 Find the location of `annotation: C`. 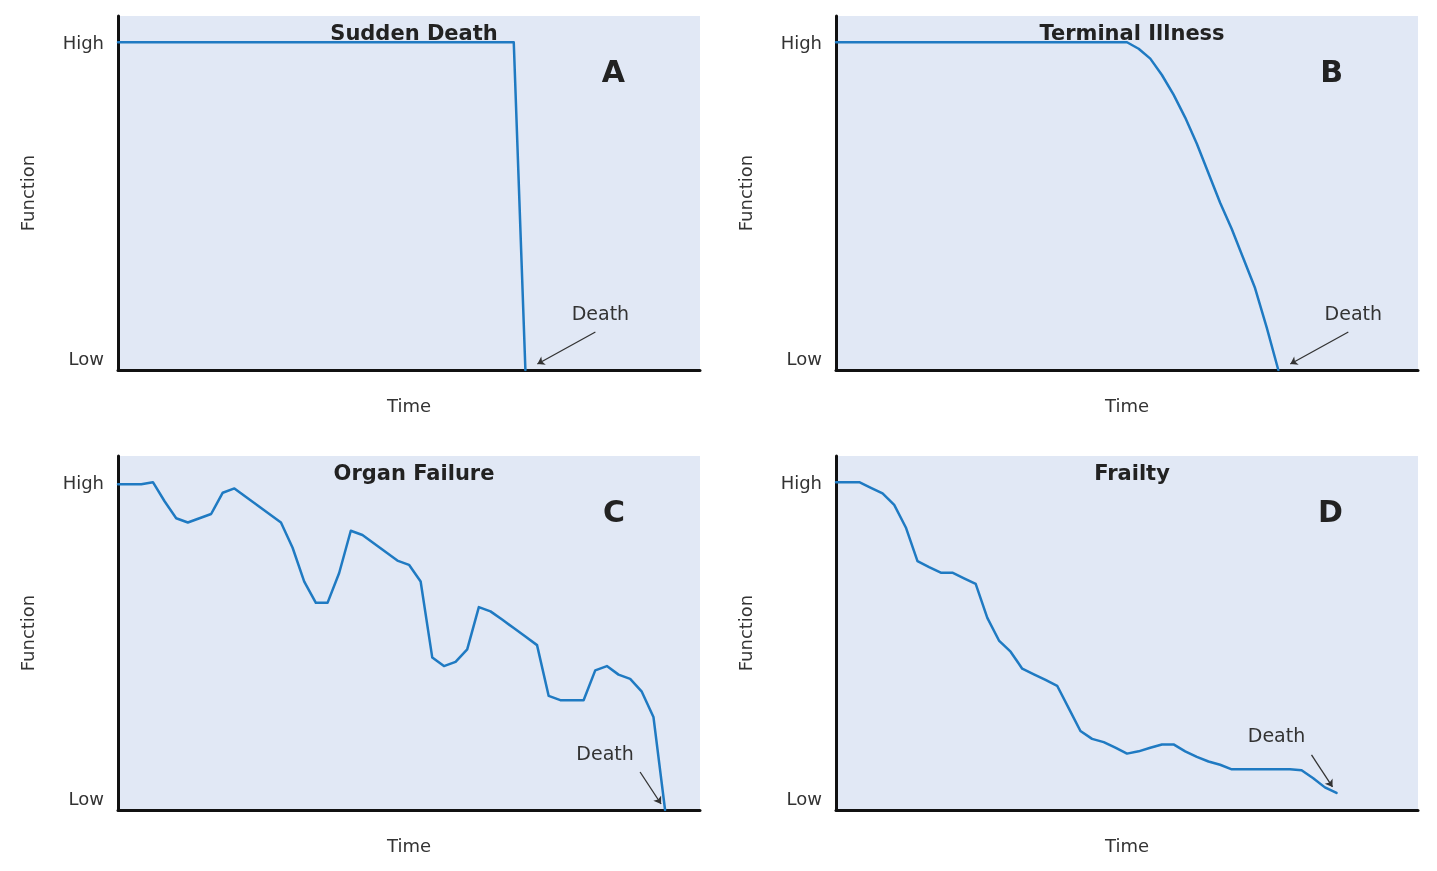

annotation: C is located at coordinates (614, 511).